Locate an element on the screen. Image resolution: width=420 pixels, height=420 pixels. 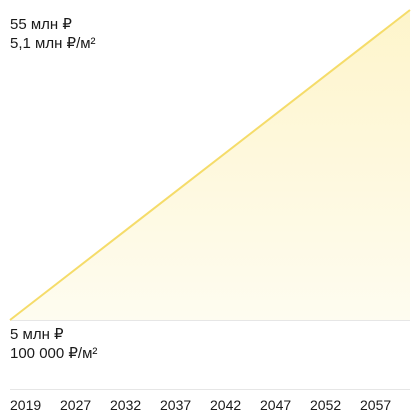
x-tick-label-2032: 2032 is located at coordinates (125, 405).